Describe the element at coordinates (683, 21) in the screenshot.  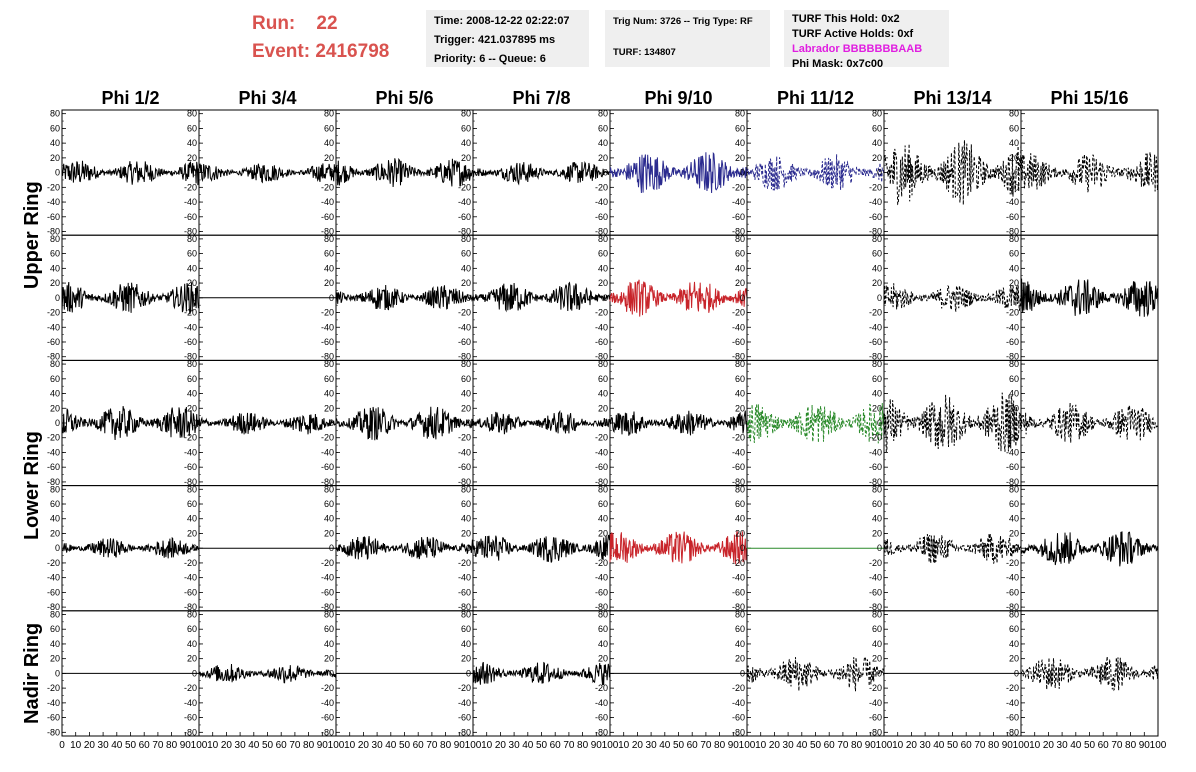
I see `trig-num-type-text: Trig Num: 3726 -- Trig Type: RF` at that location.